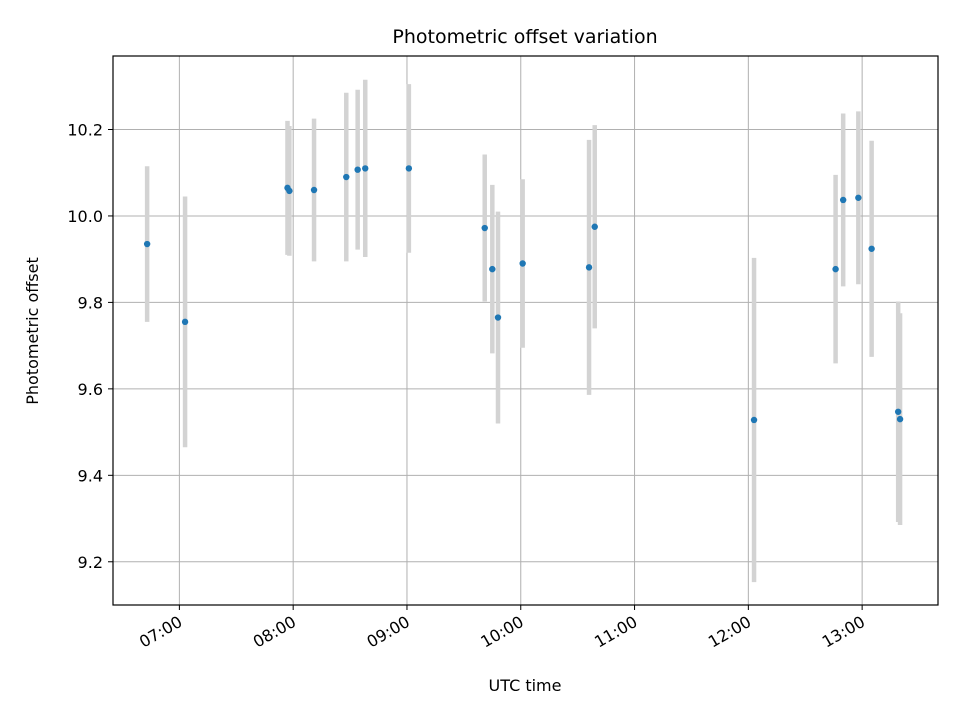  What do you see at coordinates (90, 475) in the screenshot?
I see `y-tick-label: 9.4` at bounding box center [90, 475].